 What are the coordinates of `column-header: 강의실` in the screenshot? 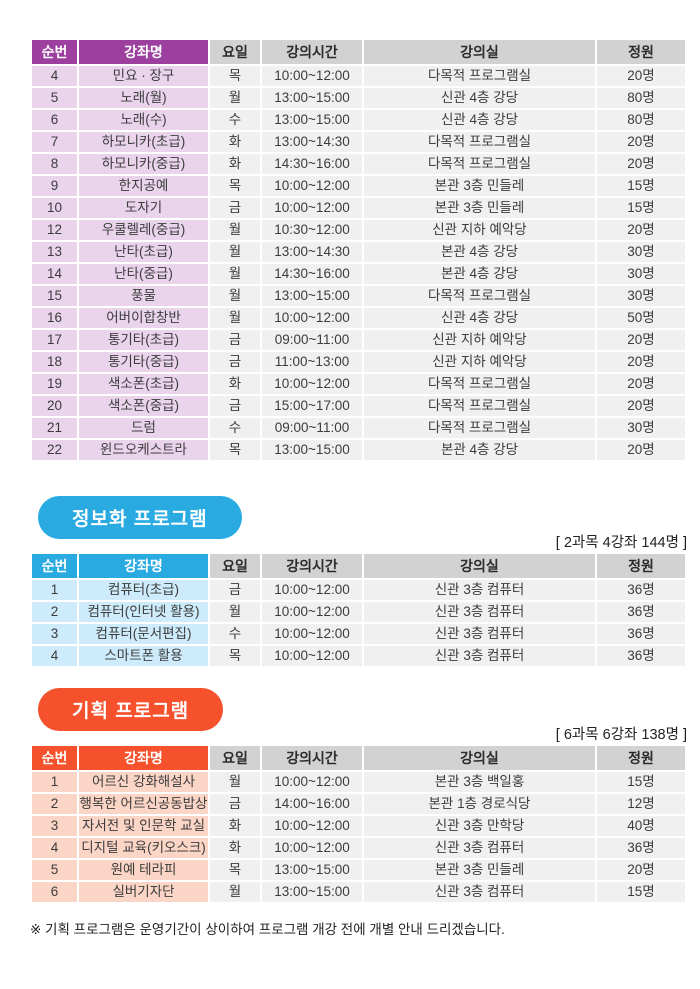 It's located at (479, 52).